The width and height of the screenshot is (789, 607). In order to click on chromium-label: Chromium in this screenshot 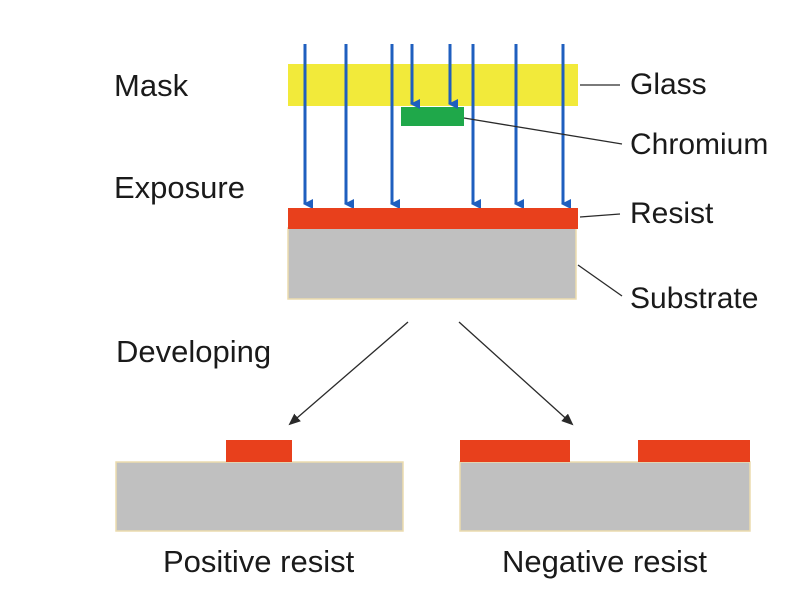, I will do `click(699, 144)`.